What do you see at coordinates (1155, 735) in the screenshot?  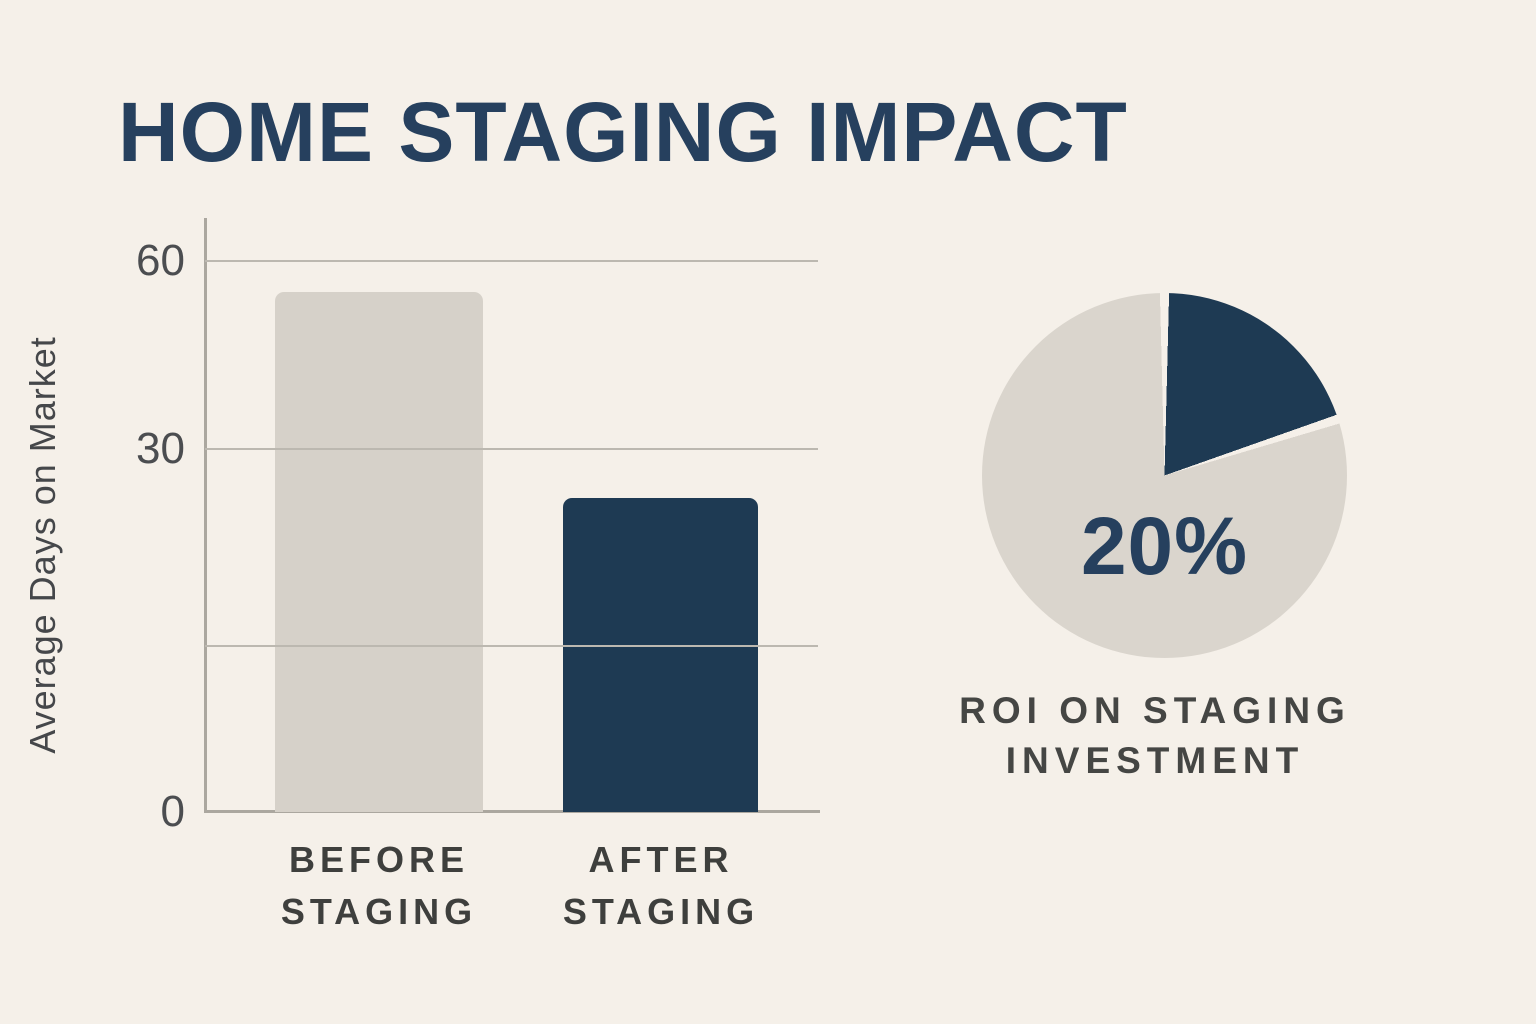 I see `pie-caption: ROI ON STAGING INVESTMENT` at bounding box center [1155, 735].